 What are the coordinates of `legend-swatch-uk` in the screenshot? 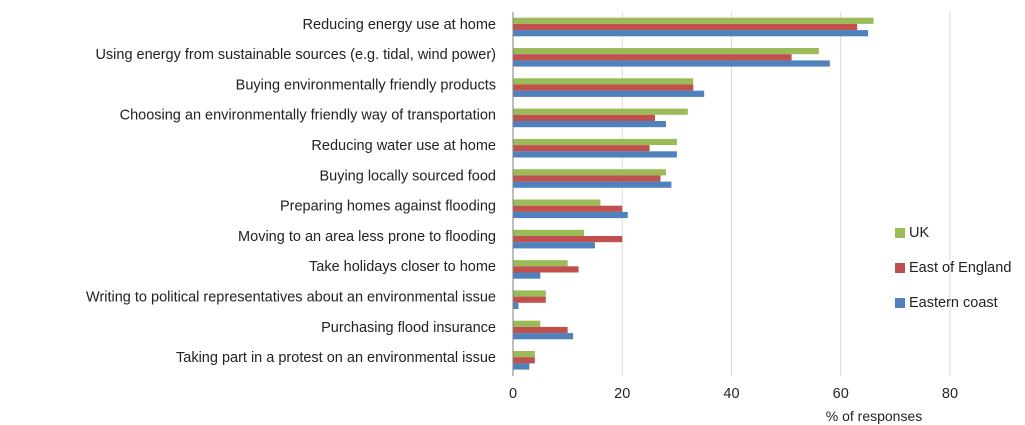 It's located at (900, 233).